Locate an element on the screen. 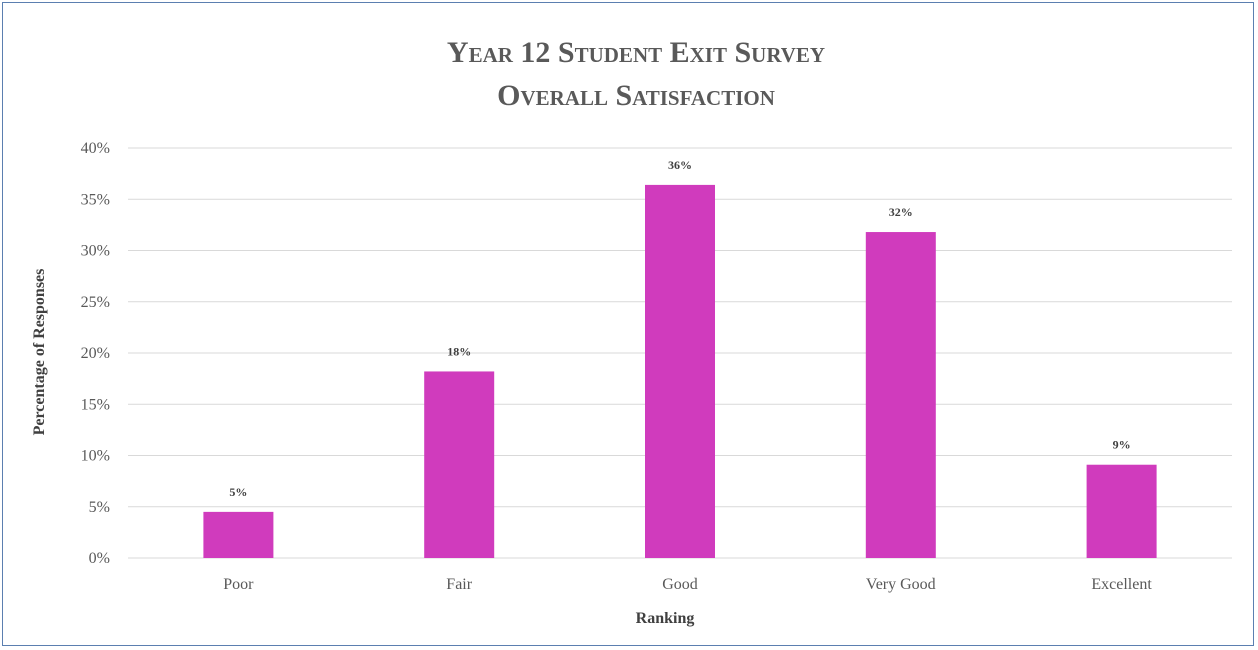  y-tick-label: 20% is located at coordinates (95, 353).